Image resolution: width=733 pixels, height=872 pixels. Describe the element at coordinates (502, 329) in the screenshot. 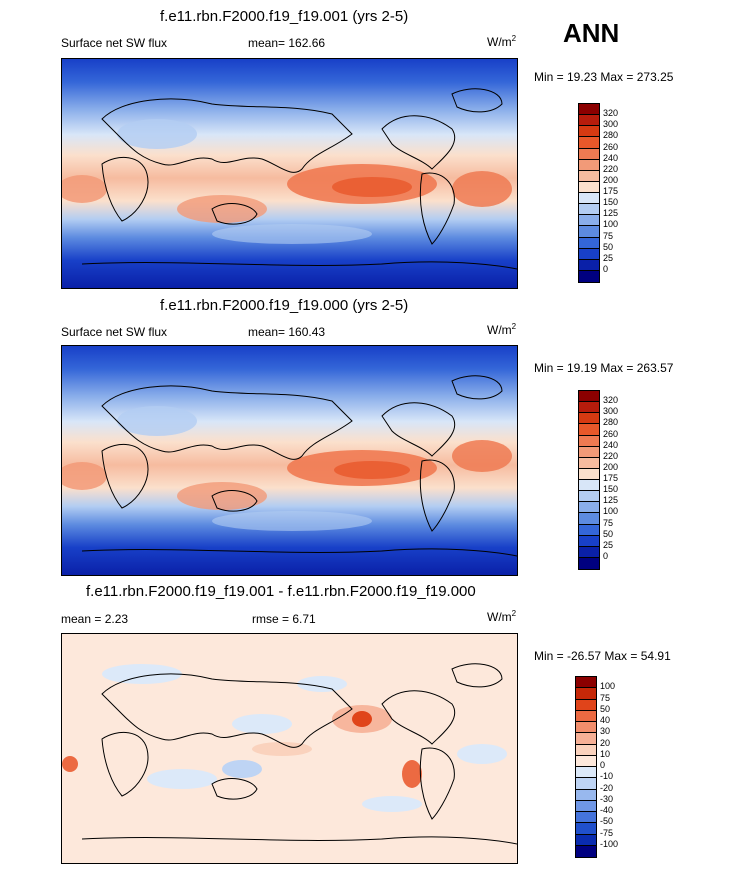

I see `panel2-units: W/m2` at that location.